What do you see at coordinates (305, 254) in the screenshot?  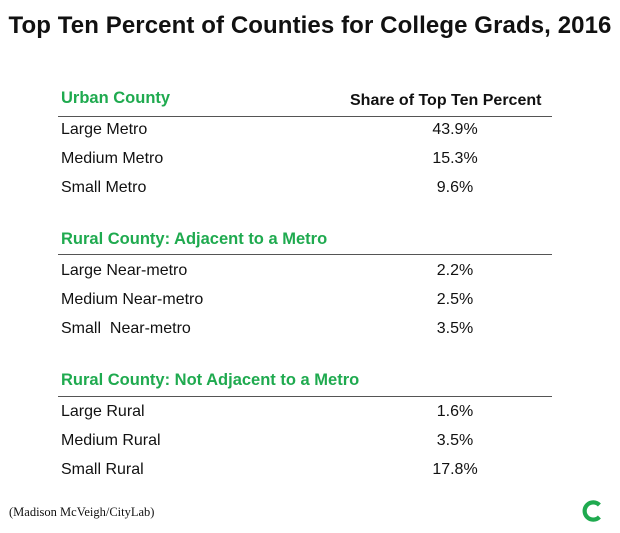 I see `divider-rural-adjacent` at bounding box center [305, 254].